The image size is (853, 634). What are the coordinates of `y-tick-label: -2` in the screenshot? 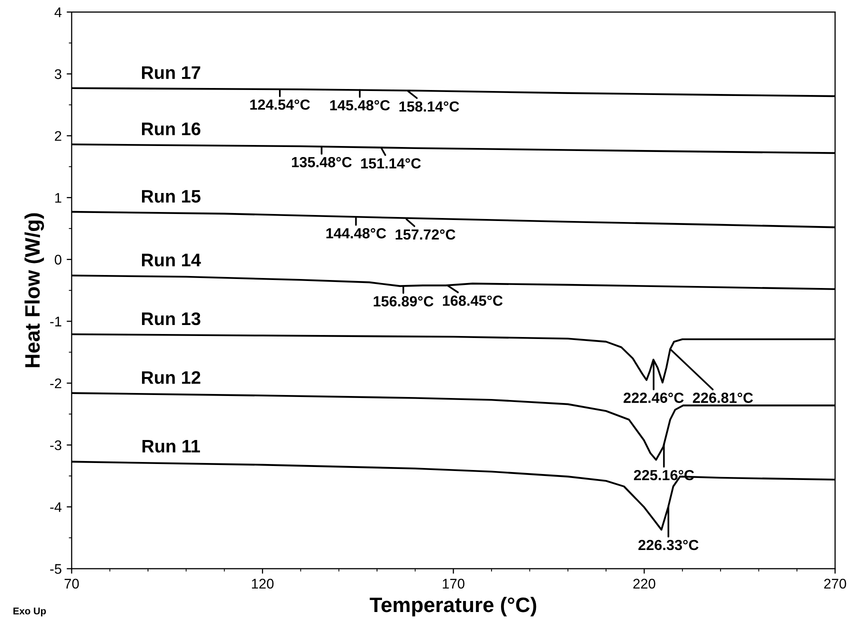 It's located at (56, 383).